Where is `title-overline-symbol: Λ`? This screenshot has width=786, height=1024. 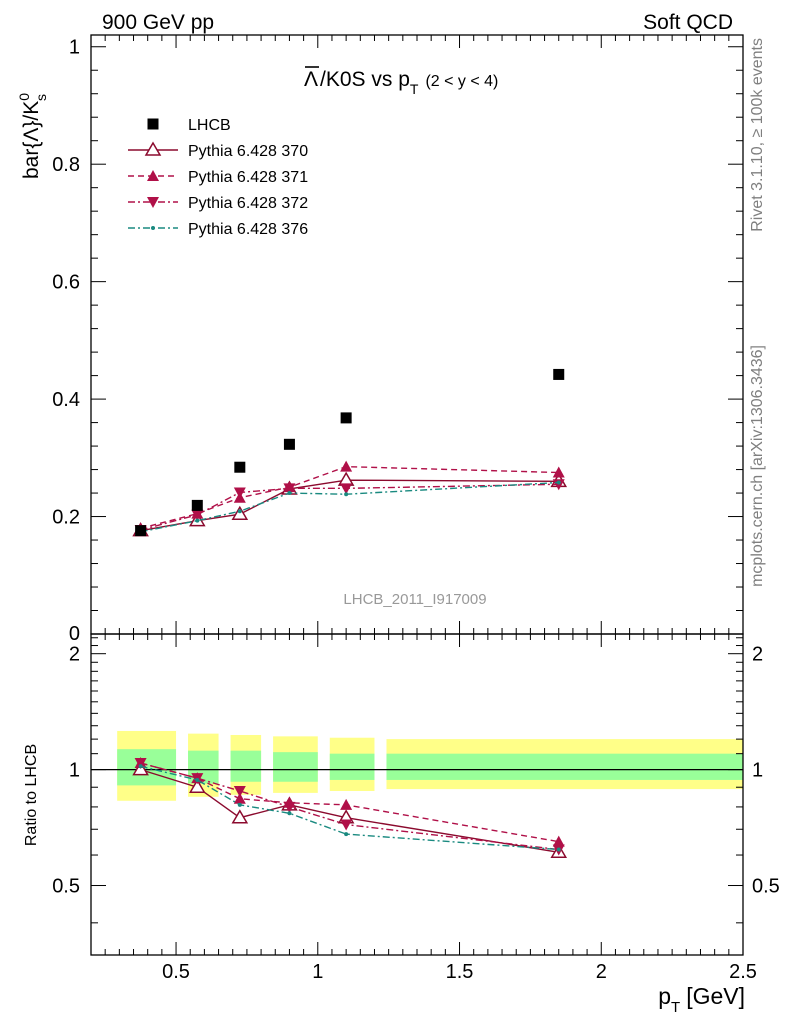 title-overline-symbol: Λ is located at coordinates (311, 79).